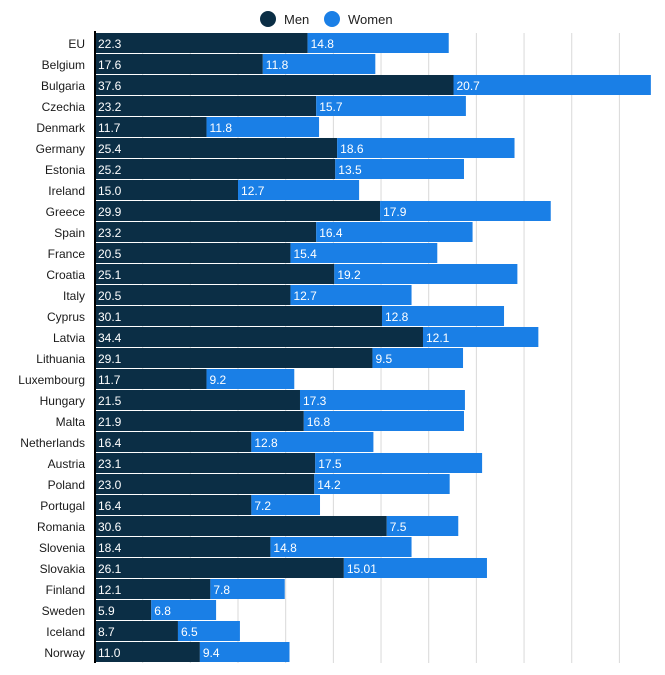 The height and width of the screenshot is (675, 665). What do you see at coordinates (218, 380) in the screenshot?
I see `data-label-women: 9.2` at bounding box center [218, 380].